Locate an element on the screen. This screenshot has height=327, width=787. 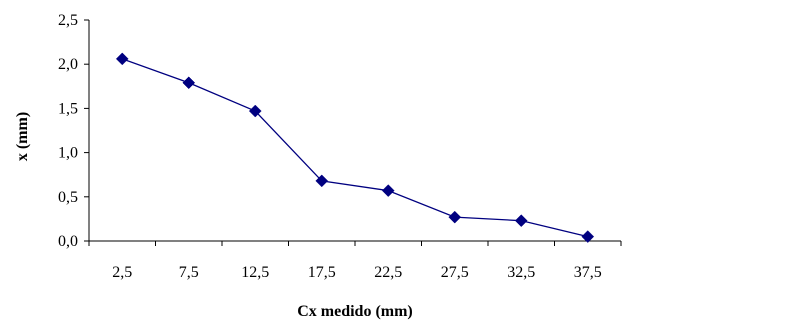
x-tick-label: 12,5 is located at coordinates (255, 272).